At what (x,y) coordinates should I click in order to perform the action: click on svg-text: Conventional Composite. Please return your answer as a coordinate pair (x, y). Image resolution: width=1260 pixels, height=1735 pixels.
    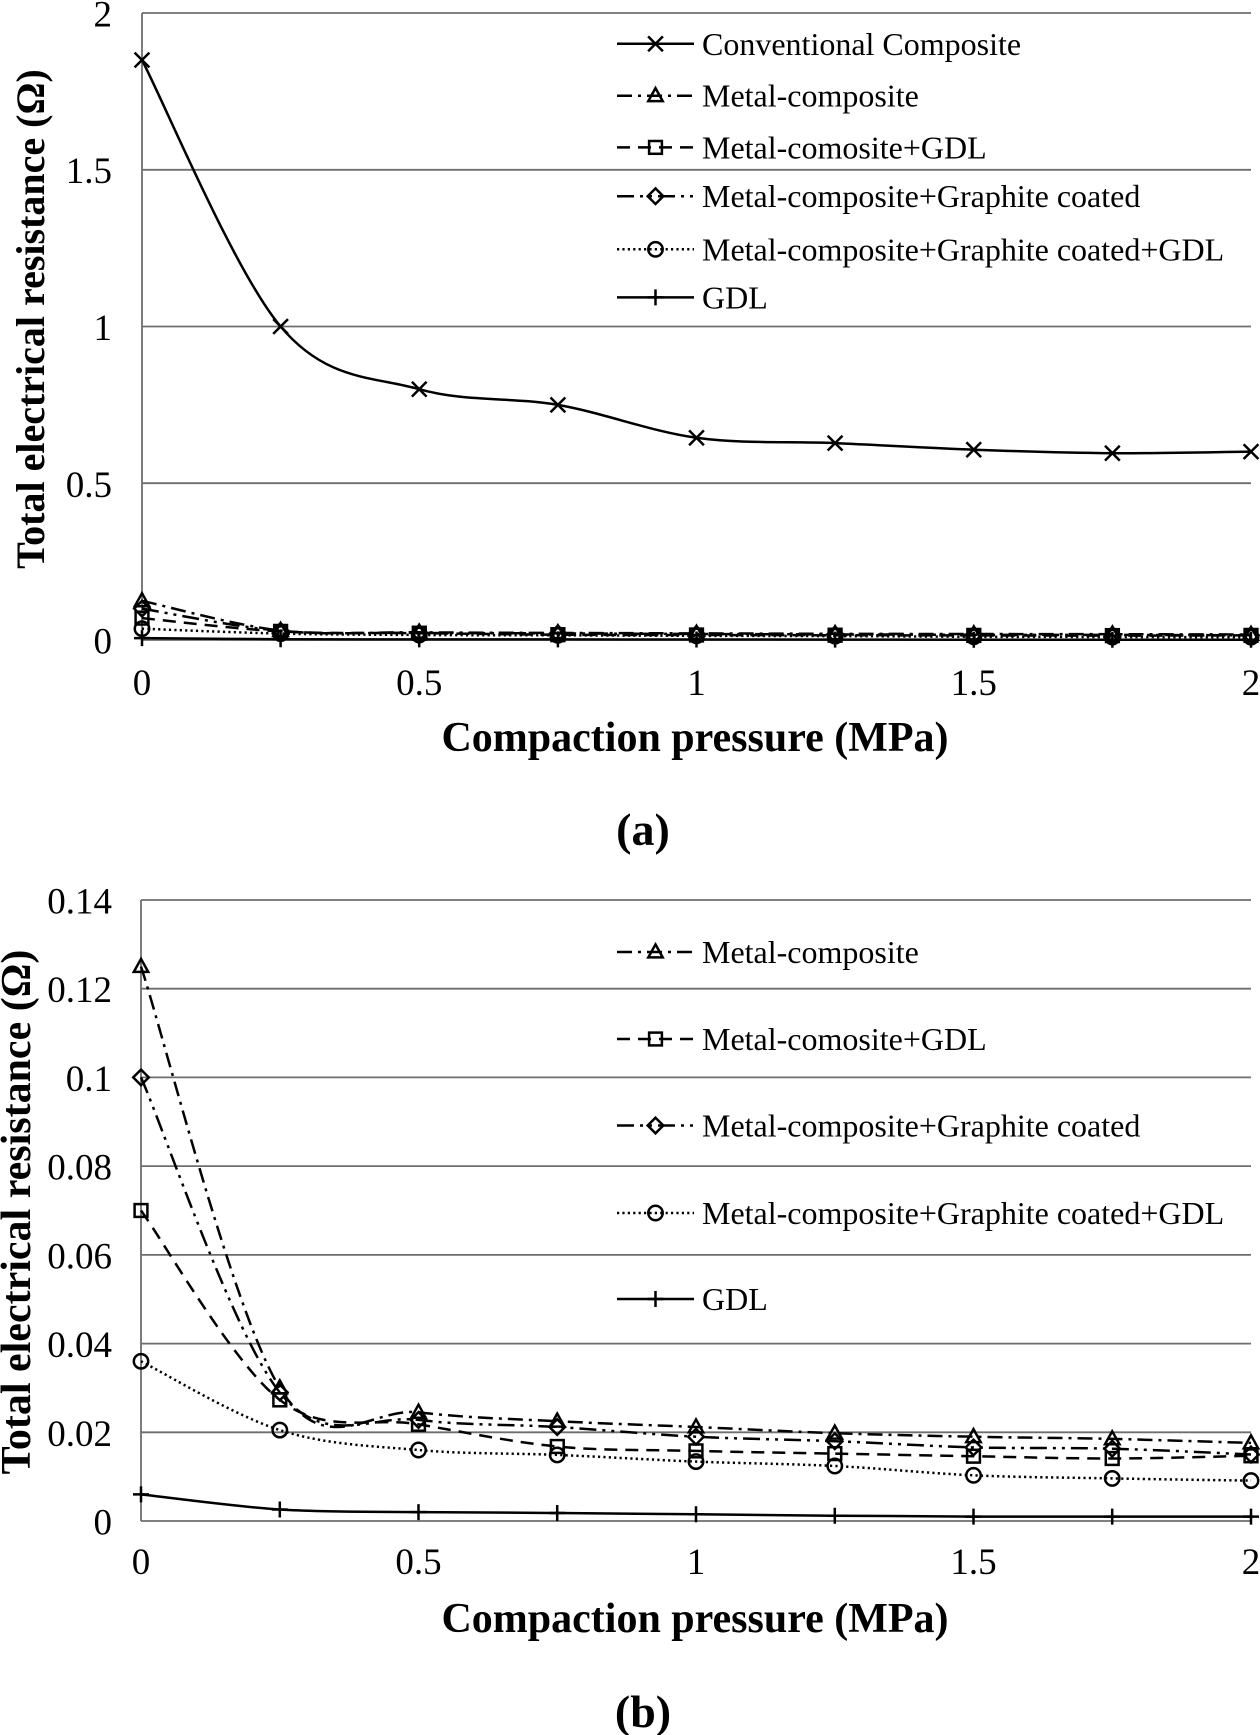
    Looking at the image, I should click on (861, 44).